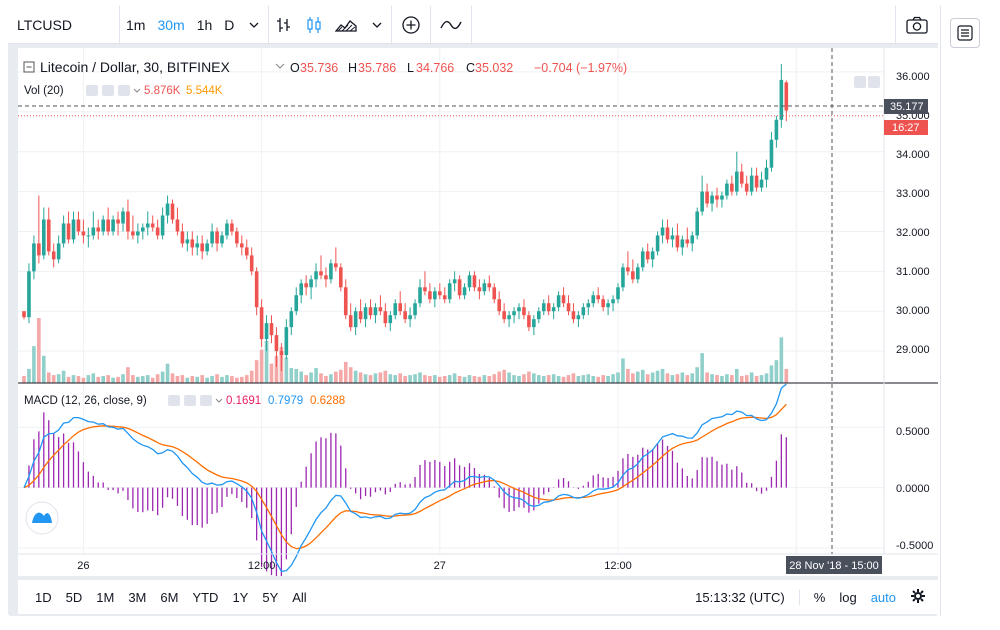 This screenshot has height=630, width=1000. What do you see at coordinates (169, 597) in the screenshot?
I see `range-6m: 6M` at bounding box center [169, 597].